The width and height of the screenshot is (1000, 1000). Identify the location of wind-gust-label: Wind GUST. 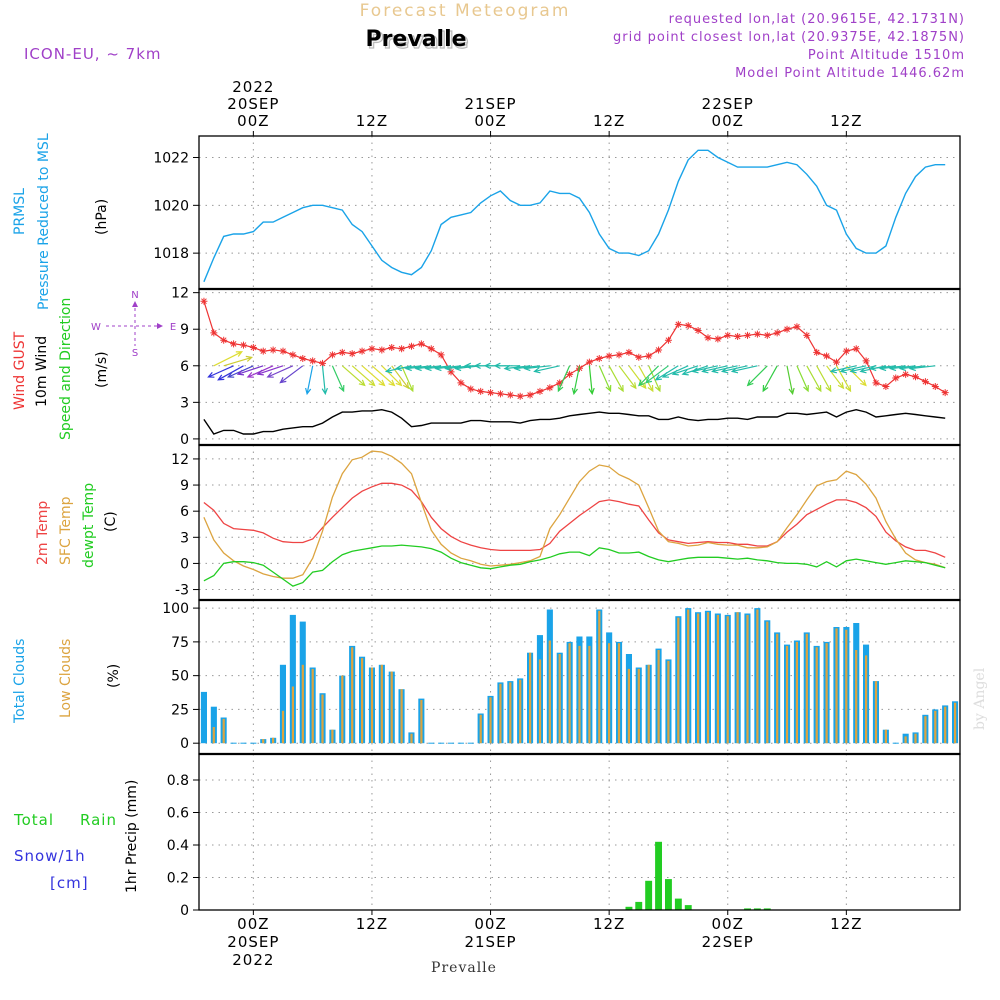
(20, 370).